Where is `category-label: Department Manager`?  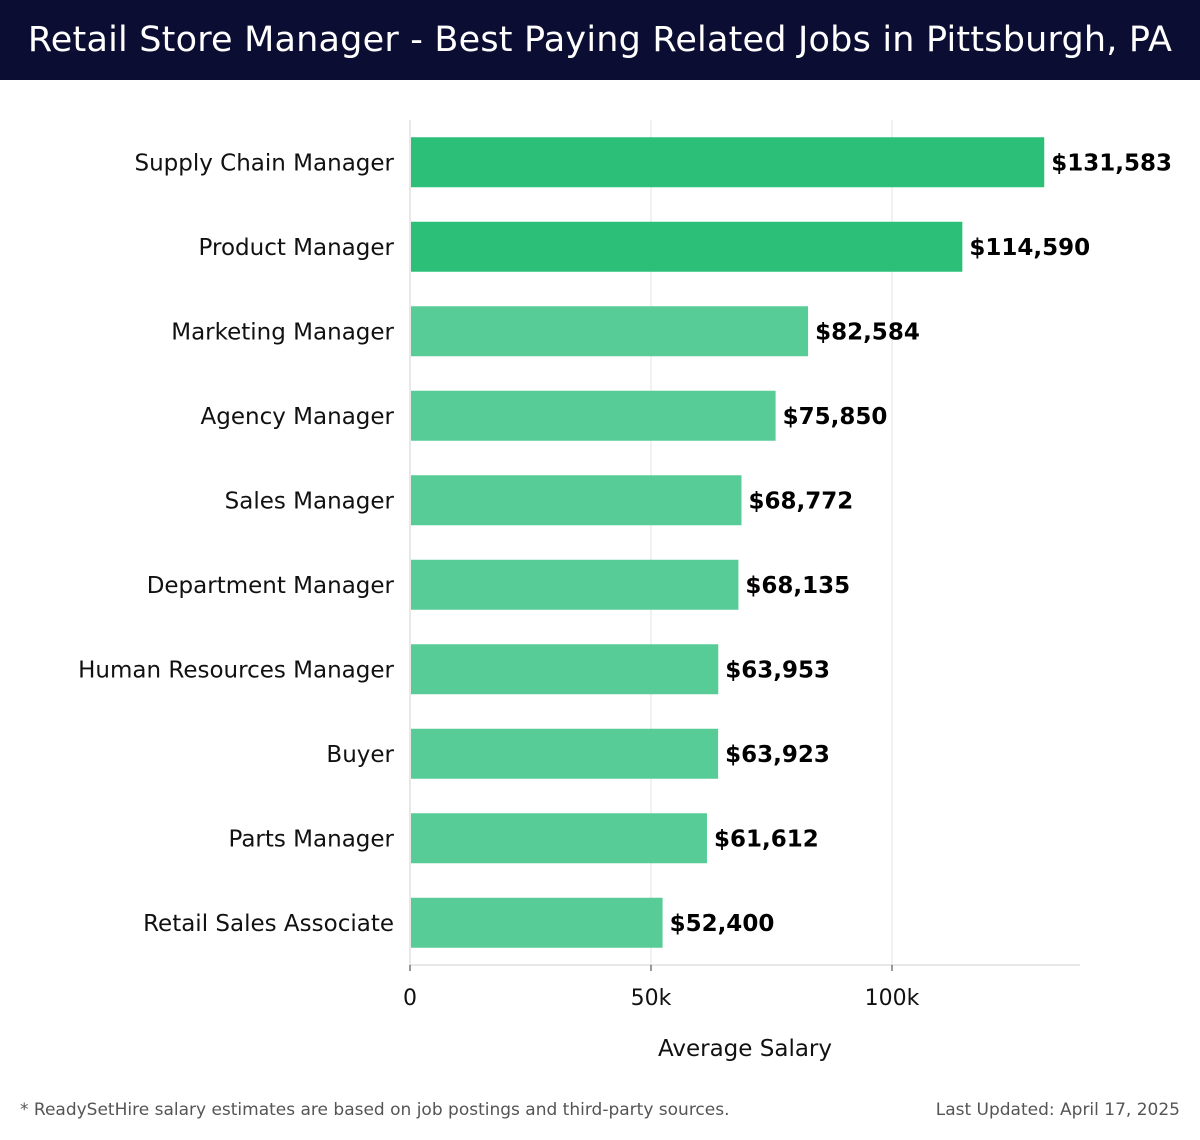
category-label: Department Manager is located at coordinates (271, 586).